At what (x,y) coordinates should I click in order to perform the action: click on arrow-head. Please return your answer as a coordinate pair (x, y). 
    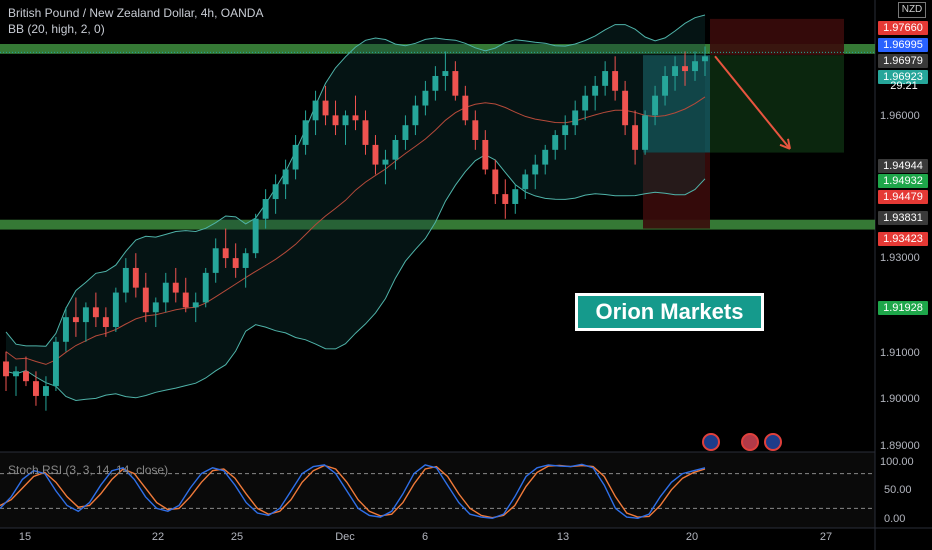
    Looking at the image, I should click on (785, 144).